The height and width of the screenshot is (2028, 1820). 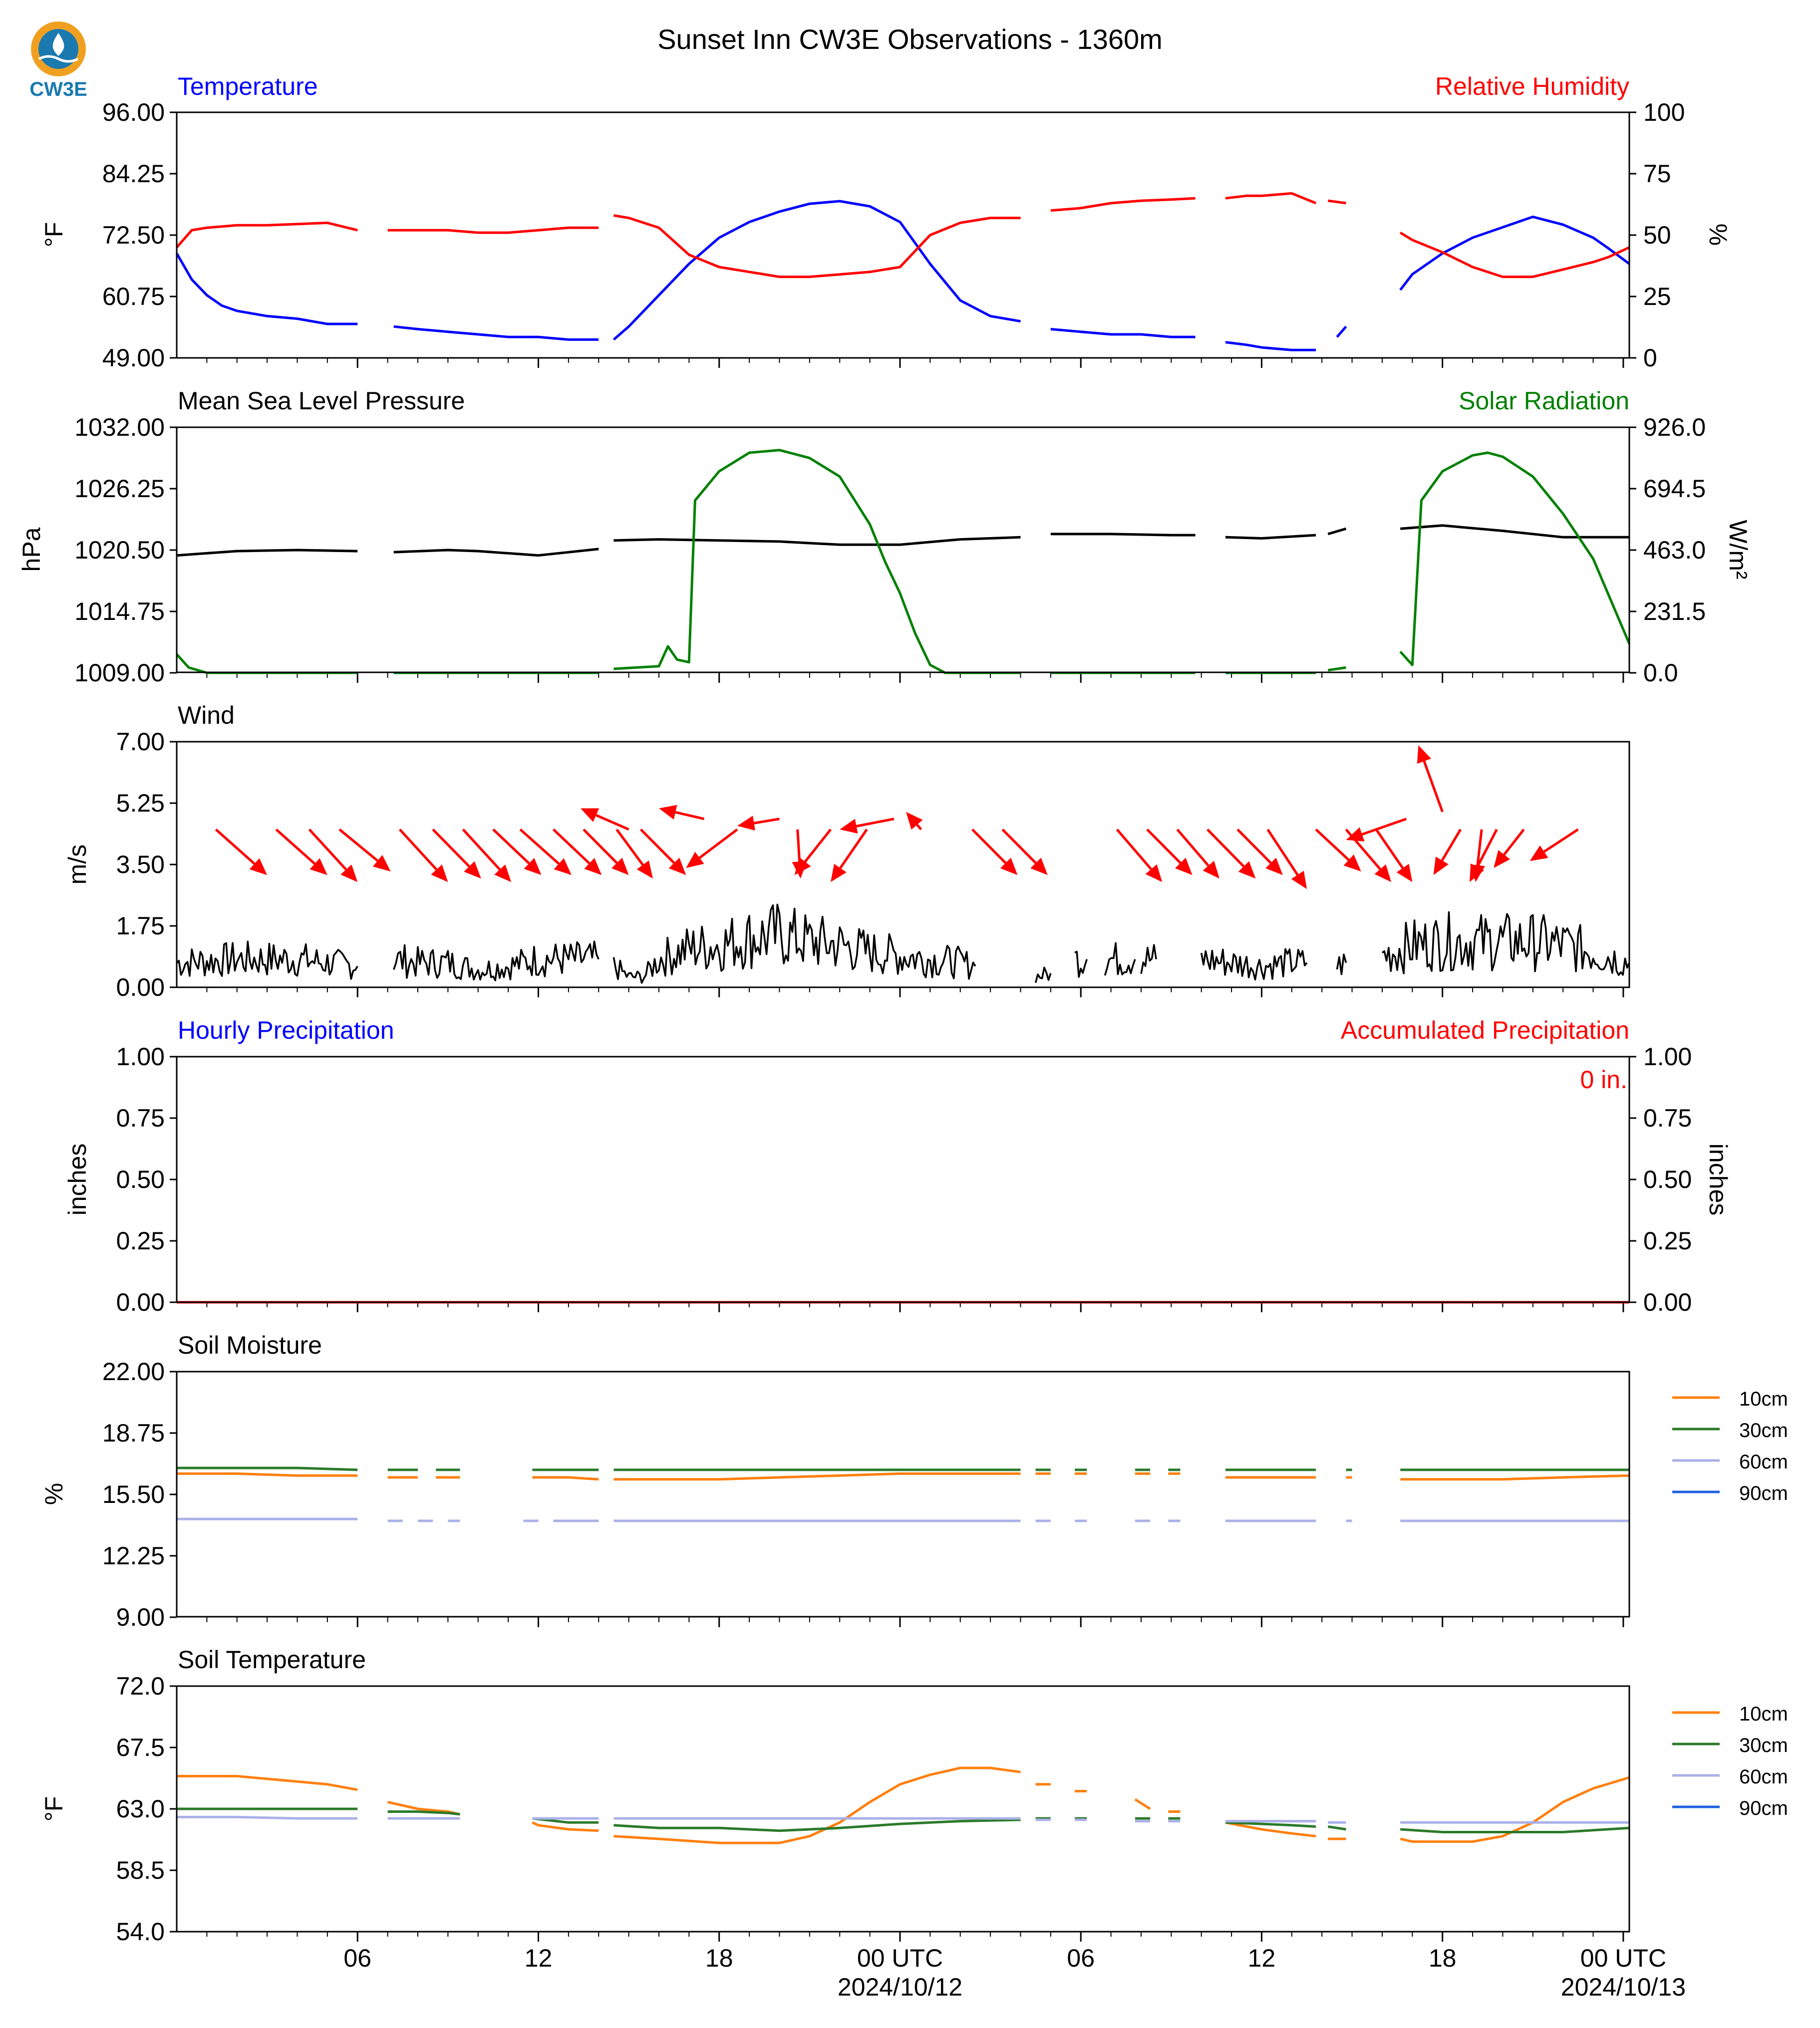 I want to click on x-tick-date-label: 2024/10/13, so click(x=1623, y=1987).